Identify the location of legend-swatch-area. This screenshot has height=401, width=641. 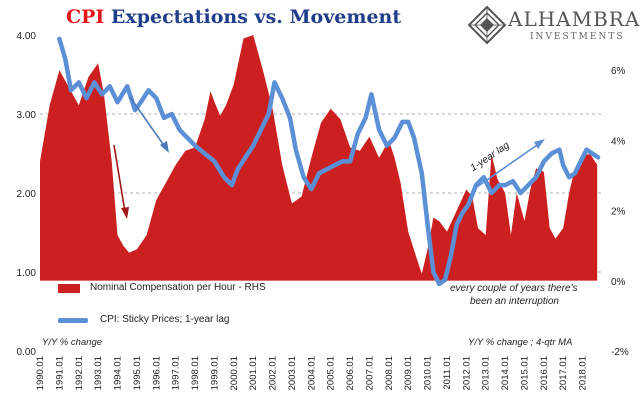
(69, 288).